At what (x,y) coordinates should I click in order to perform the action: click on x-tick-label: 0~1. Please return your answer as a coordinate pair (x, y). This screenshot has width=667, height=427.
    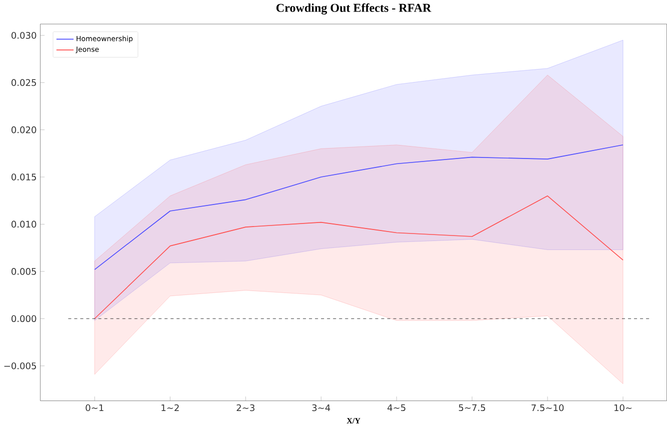
    Looking at the image, I should click on (95, 408).